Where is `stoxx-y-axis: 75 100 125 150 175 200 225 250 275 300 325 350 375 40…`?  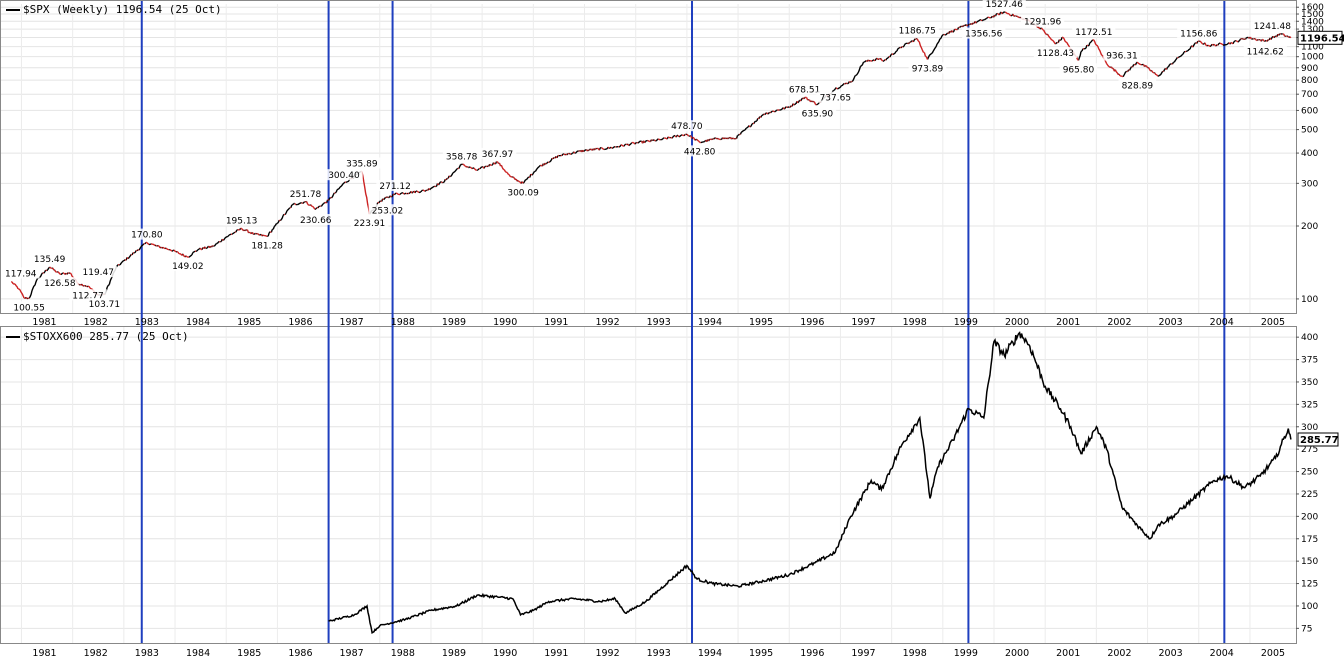
stoxx-y-axis: 75 100 125 150 175 200 225 250 275 300 325 350 375 40… is located at coordinates (1307, 483).